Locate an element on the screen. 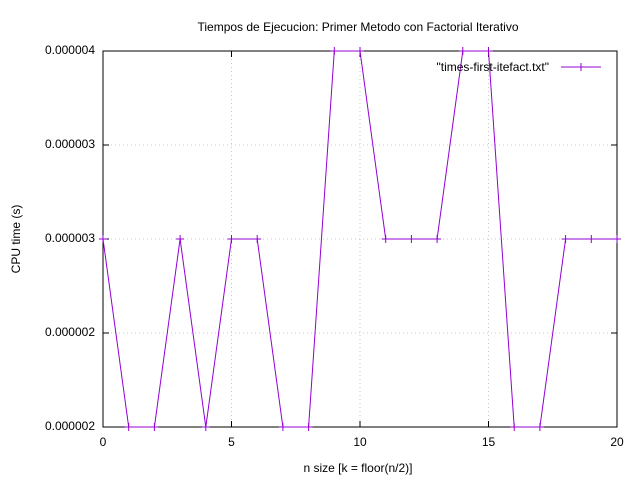  x-tick-label: 20 is located at coordinates (617, 442).